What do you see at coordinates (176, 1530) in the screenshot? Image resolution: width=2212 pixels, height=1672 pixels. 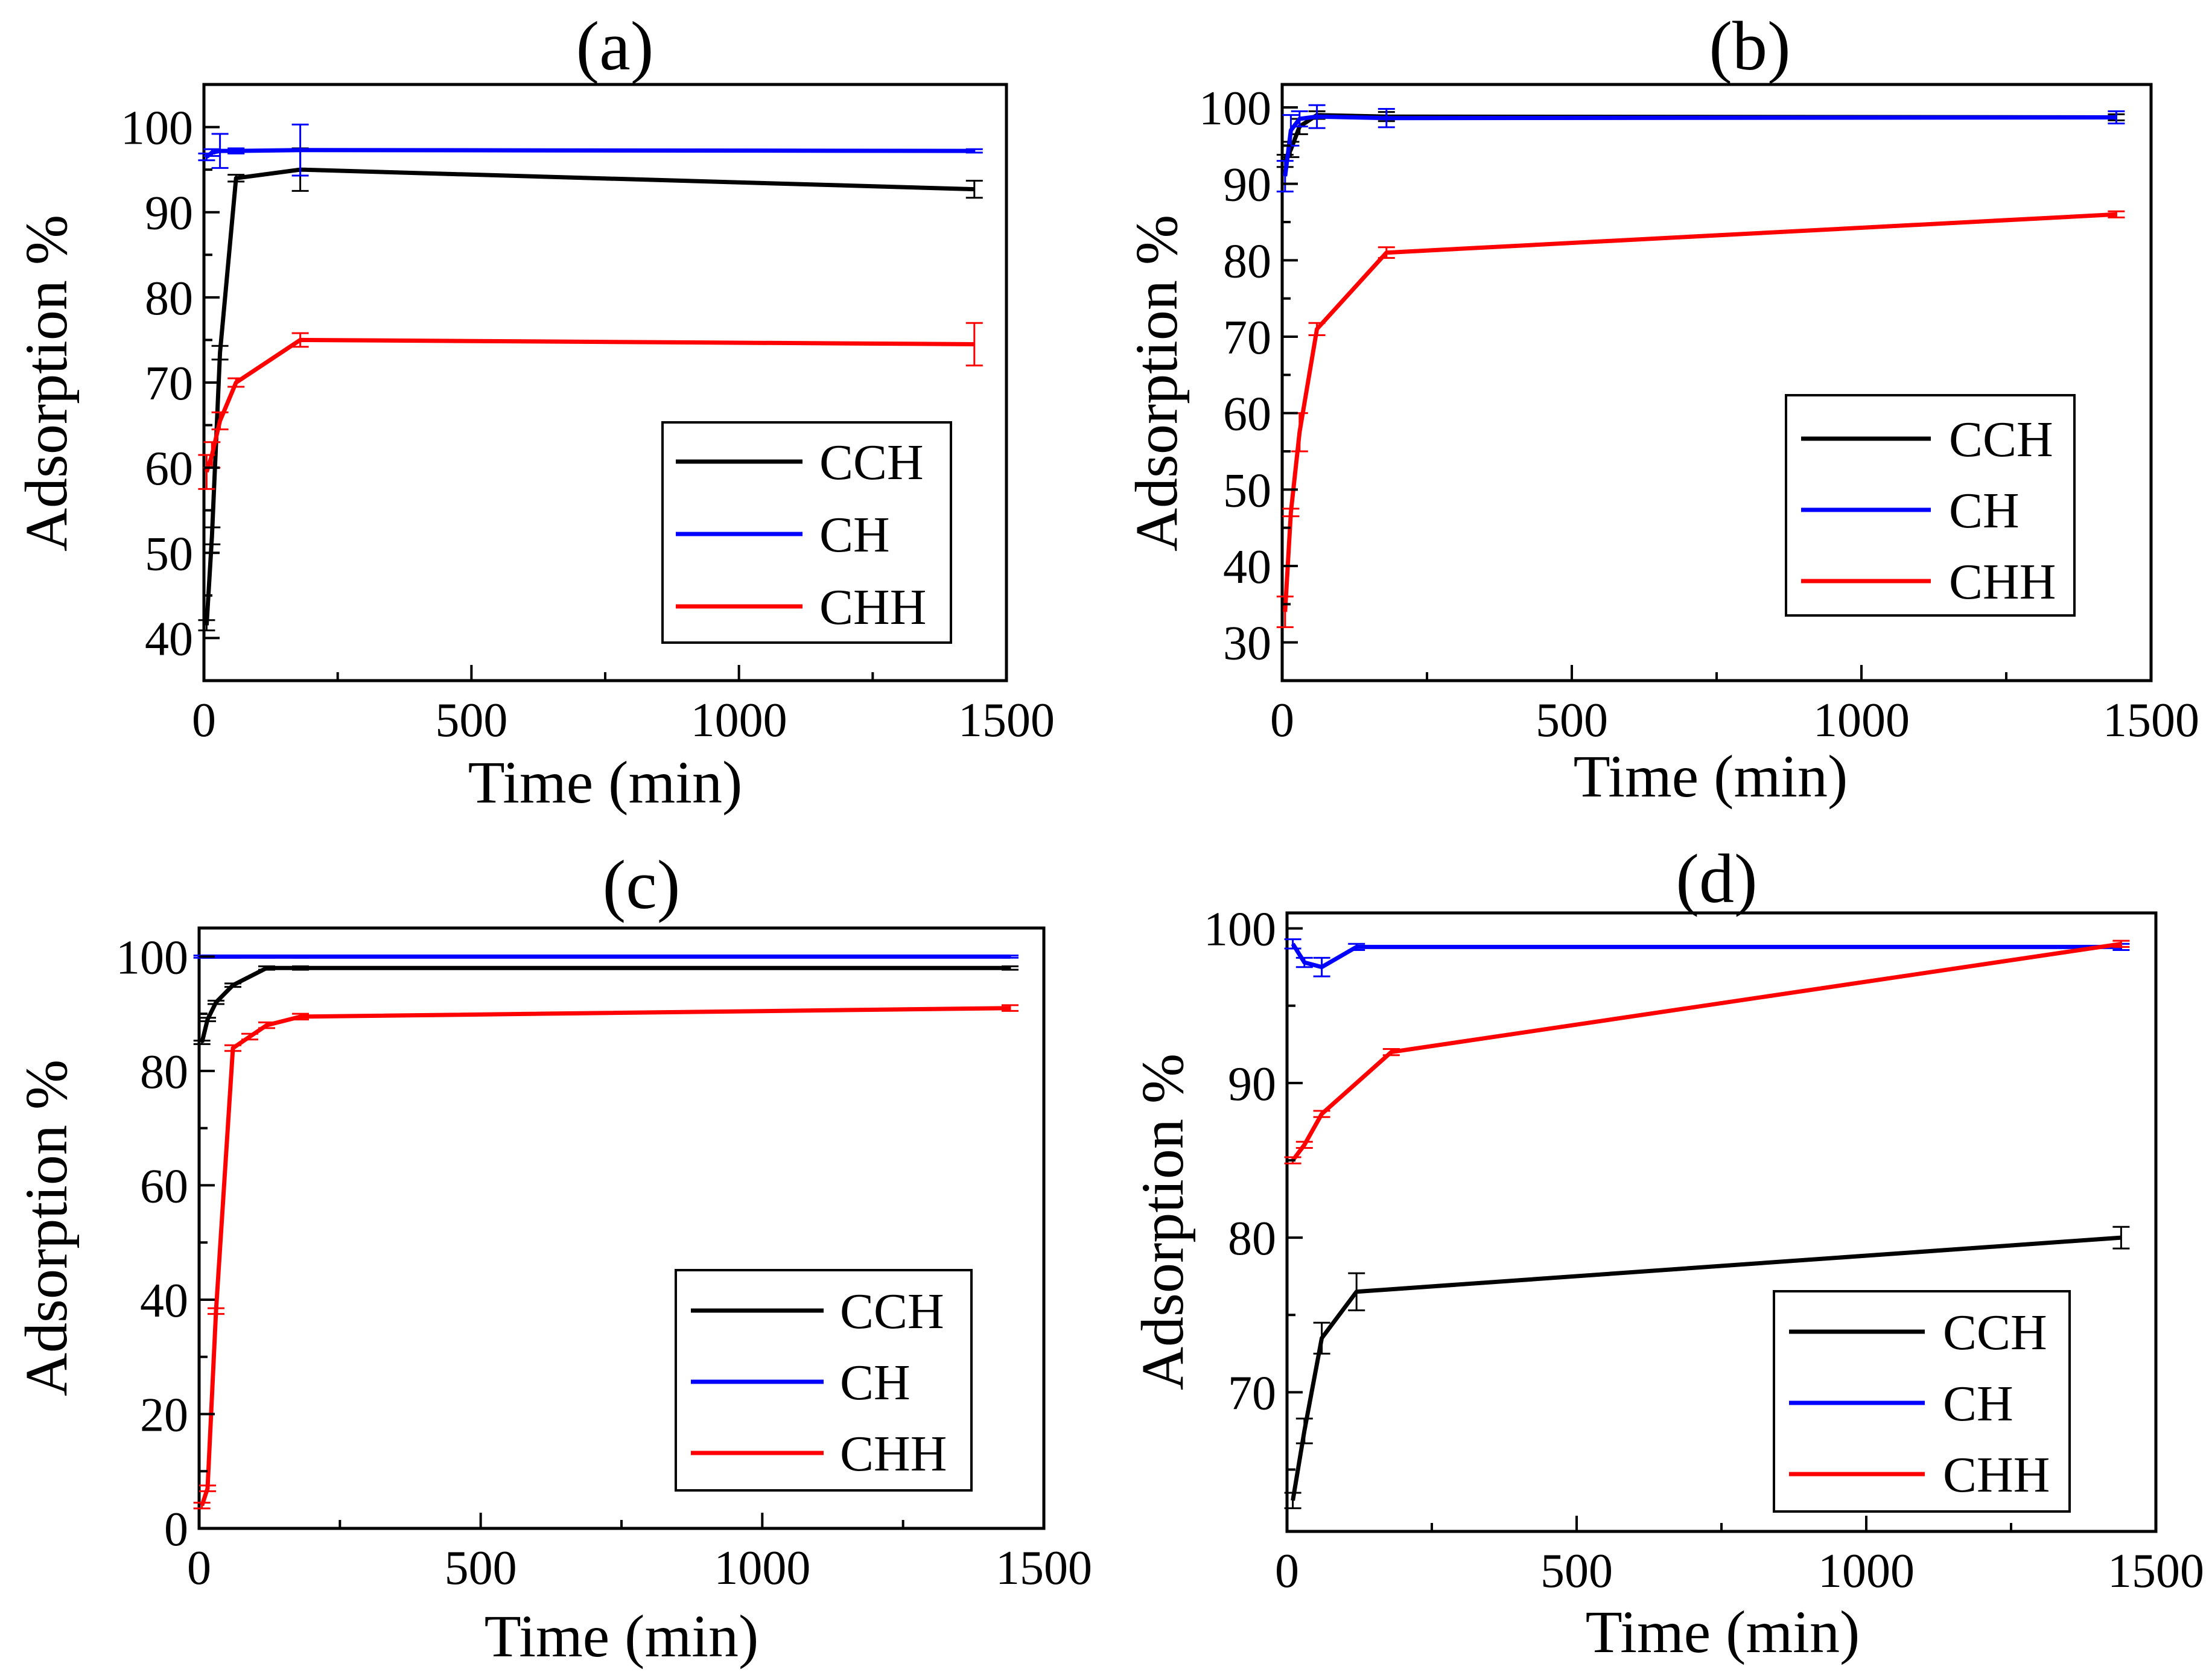 I see `y-tick-label: 0` at bounding box center [176, 1530].